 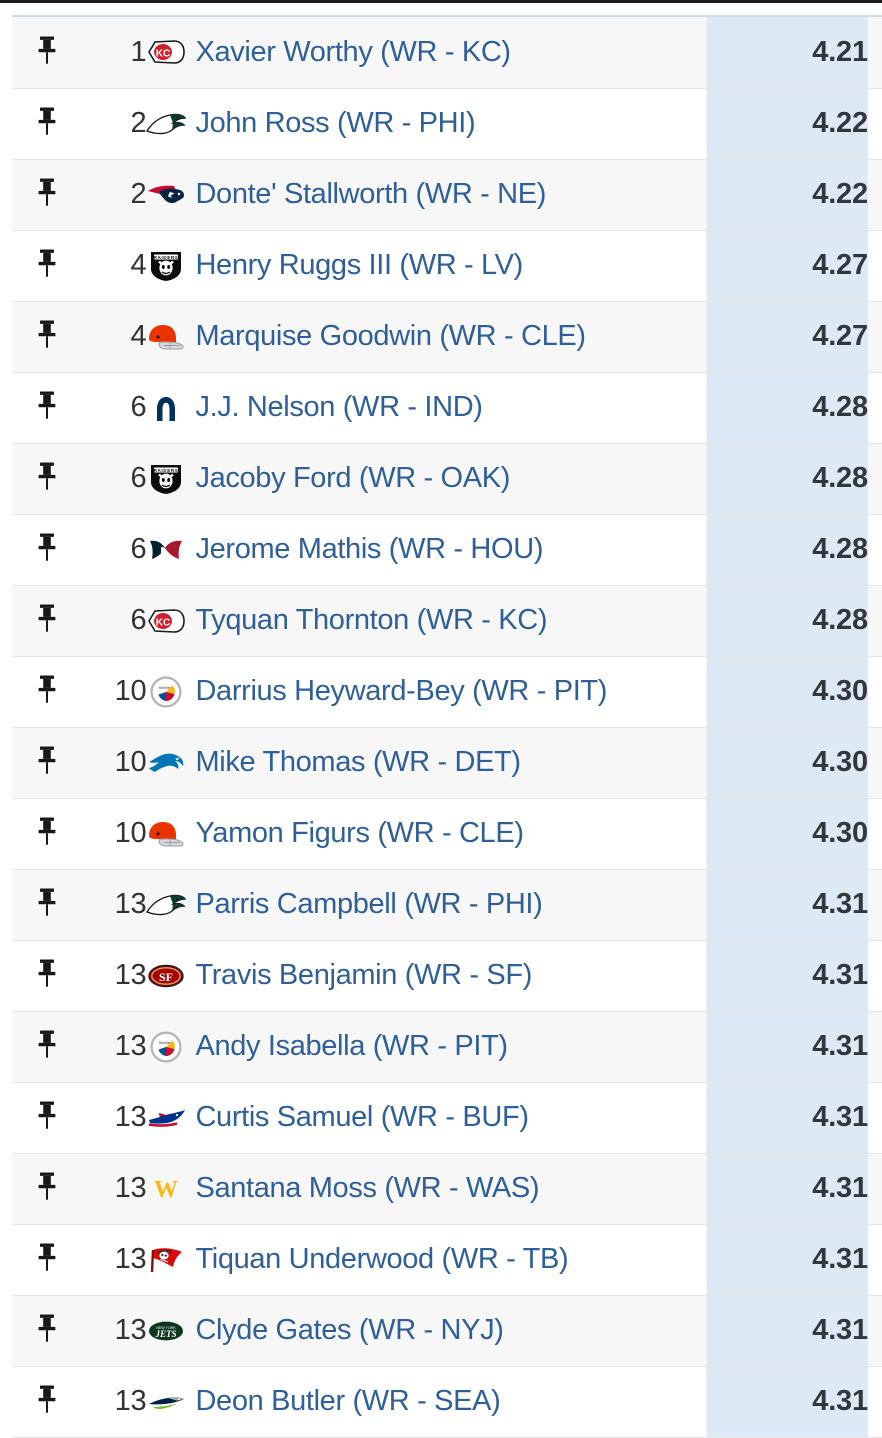 I want to click on player-link: Yamon Figurs (WR - CLE), so click(x=359, y=833).